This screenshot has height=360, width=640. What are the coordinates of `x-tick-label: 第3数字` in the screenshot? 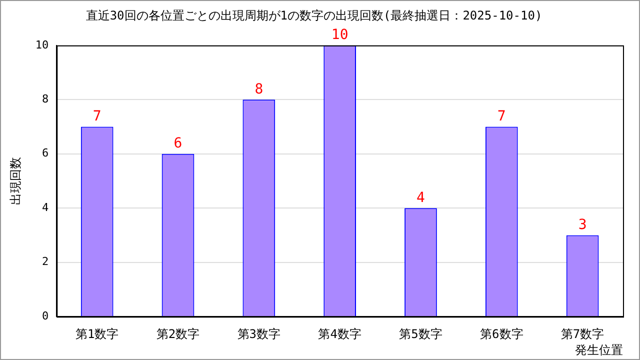 It's located at (259, 333).